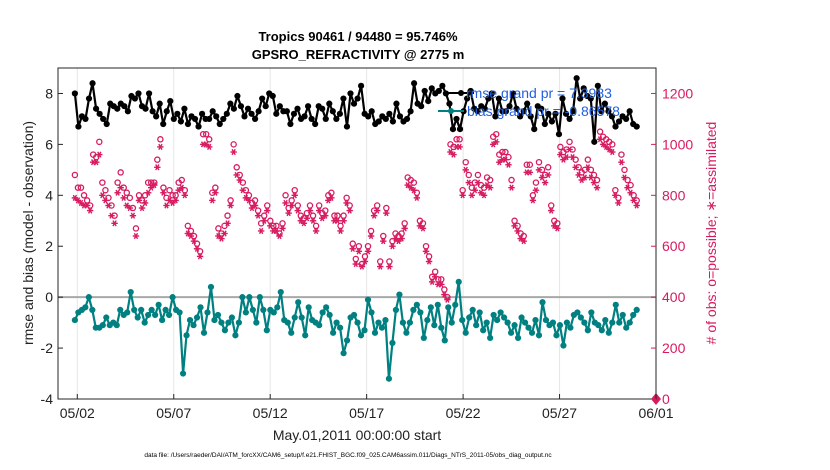 This screenshot has height=470, width=830. I want to click on x-axis-label: May.01,2011 00:00:00 start, so click(357, 435).